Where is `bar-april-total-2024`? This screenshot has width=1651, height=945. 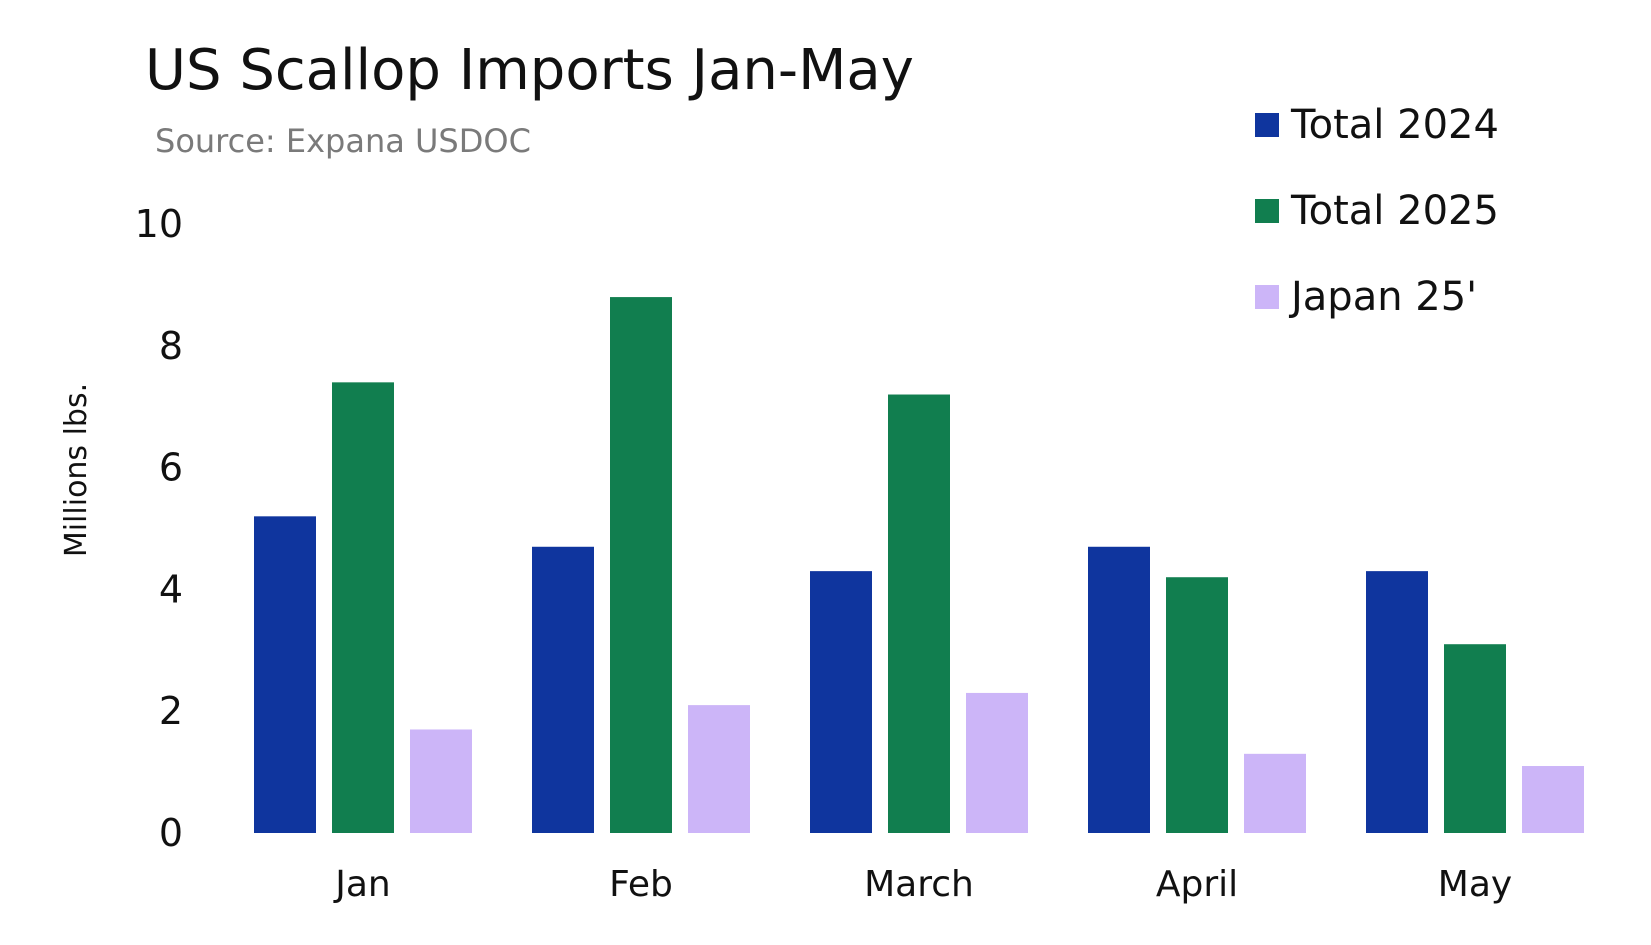
bar-april-total-2024 is located at coordinates (1119, 689).